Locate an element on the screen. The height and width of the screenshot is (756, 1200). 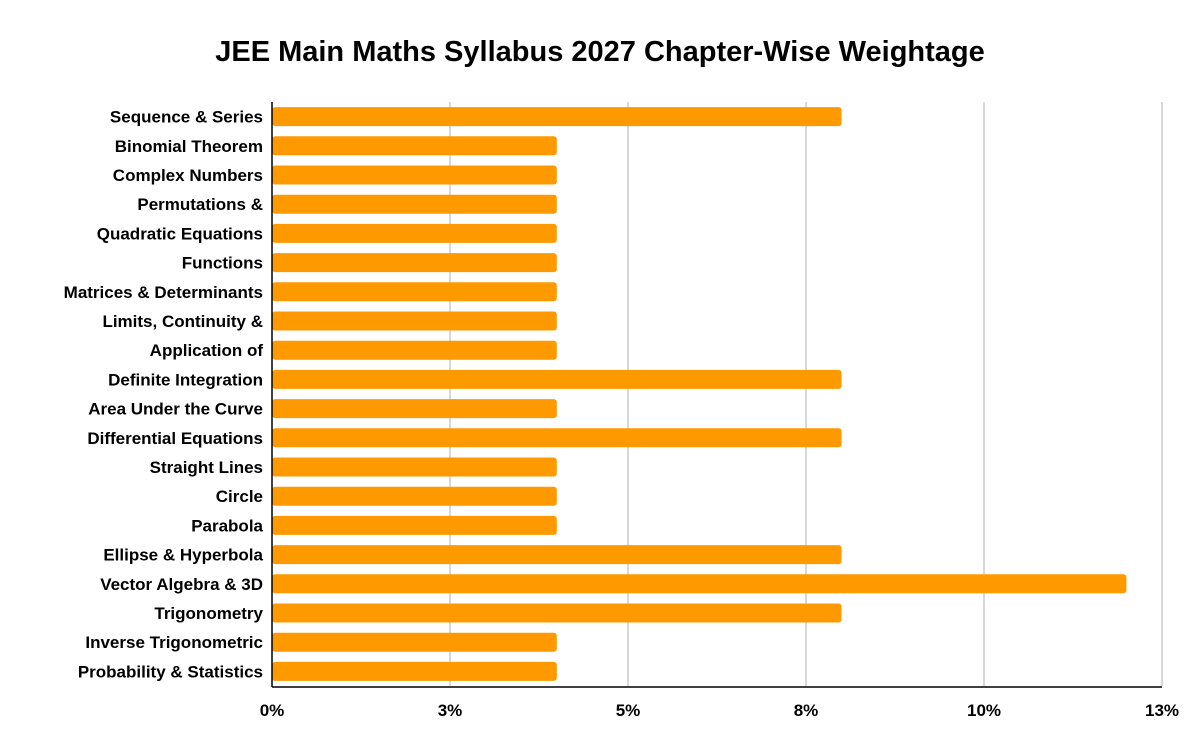
x-tick-label: 5% is located at coordinates (628, 710).